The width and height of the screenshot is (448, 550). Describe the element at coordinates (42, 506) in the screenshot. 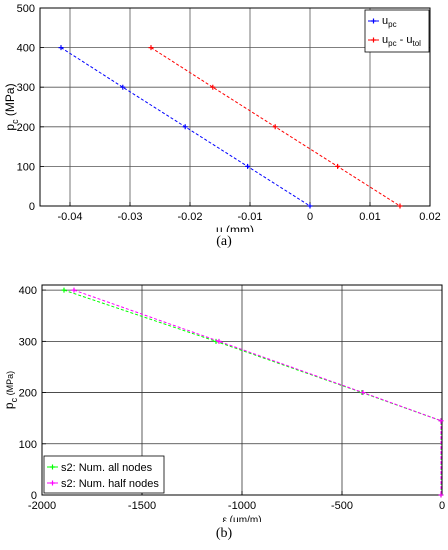

I see `x-tick-label: -2000` at that location.